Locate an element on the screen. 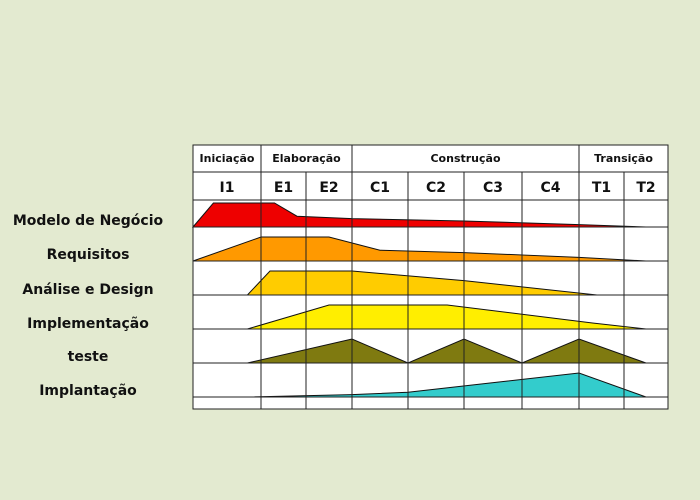 The width and height of the screenshot is (700, 500). iteration-label: C3 is located at coordinates (493, 188).